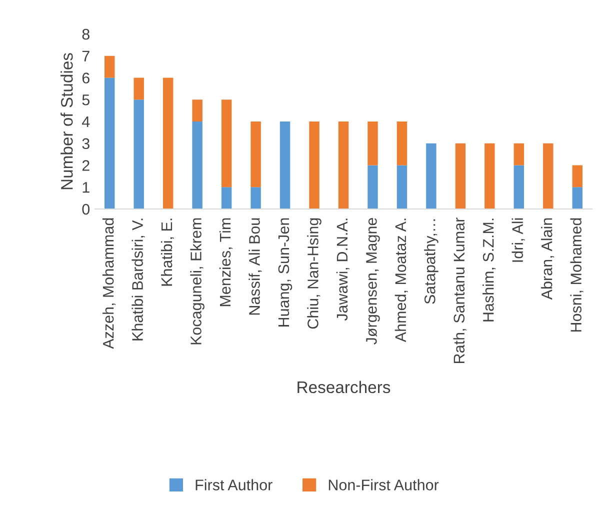 This screenshot has height=527, width=609. Describe the element at coordinates (197, 281) in the screenshot. I see `x-tick-label: Kocaguneli, Ekrem` at that location.